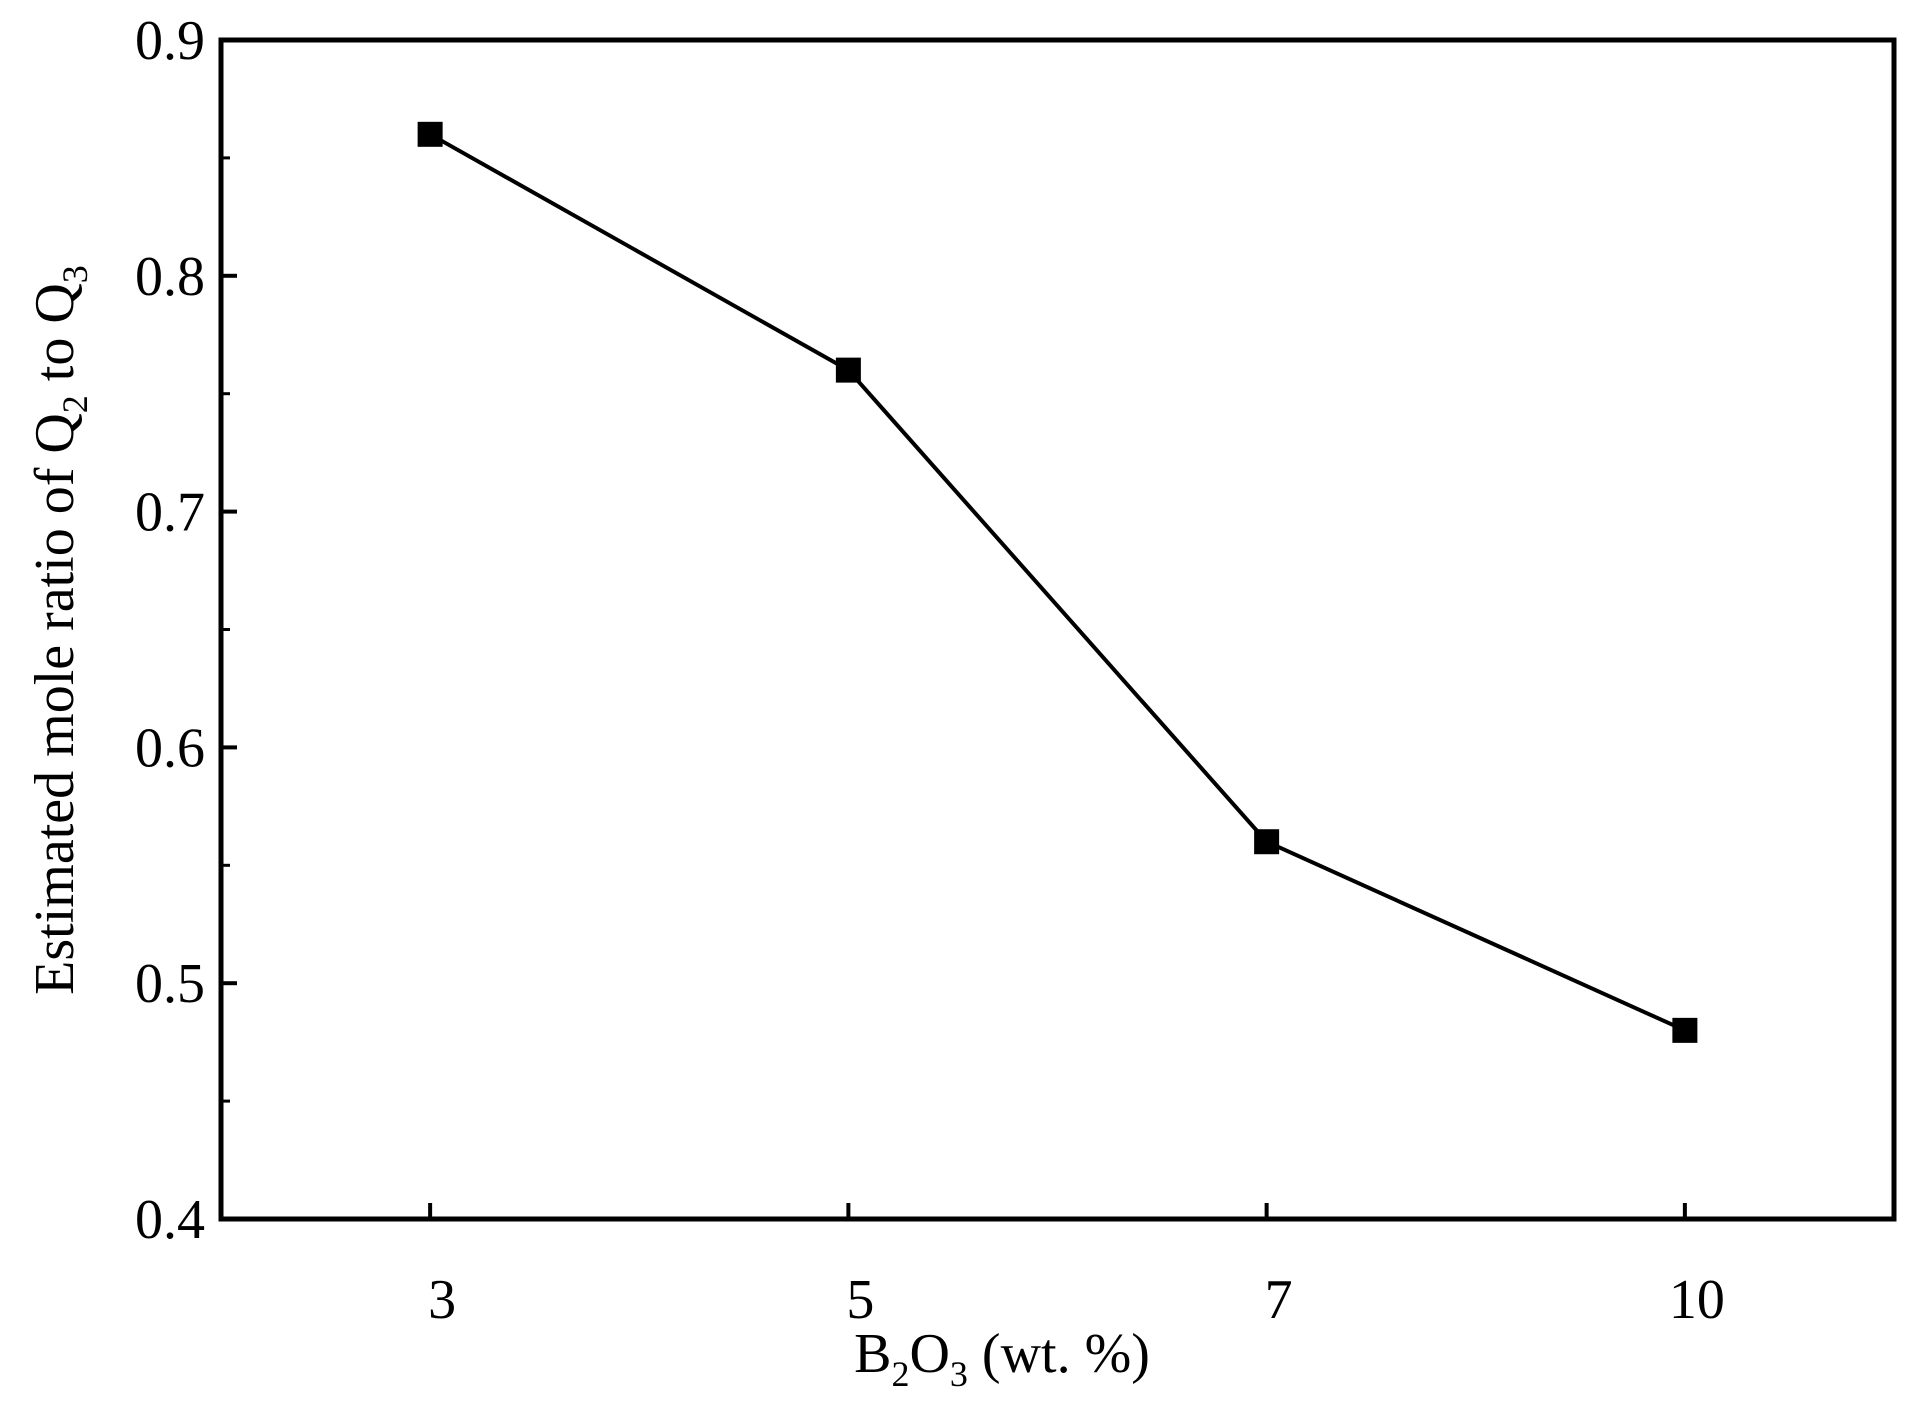 The height and width of the screenshot is (1405, 1910). What do you see at coordinates (442, 1300) in the screenshot?
I see `x-tick-label: 3` at bounding box center [442, 1300].